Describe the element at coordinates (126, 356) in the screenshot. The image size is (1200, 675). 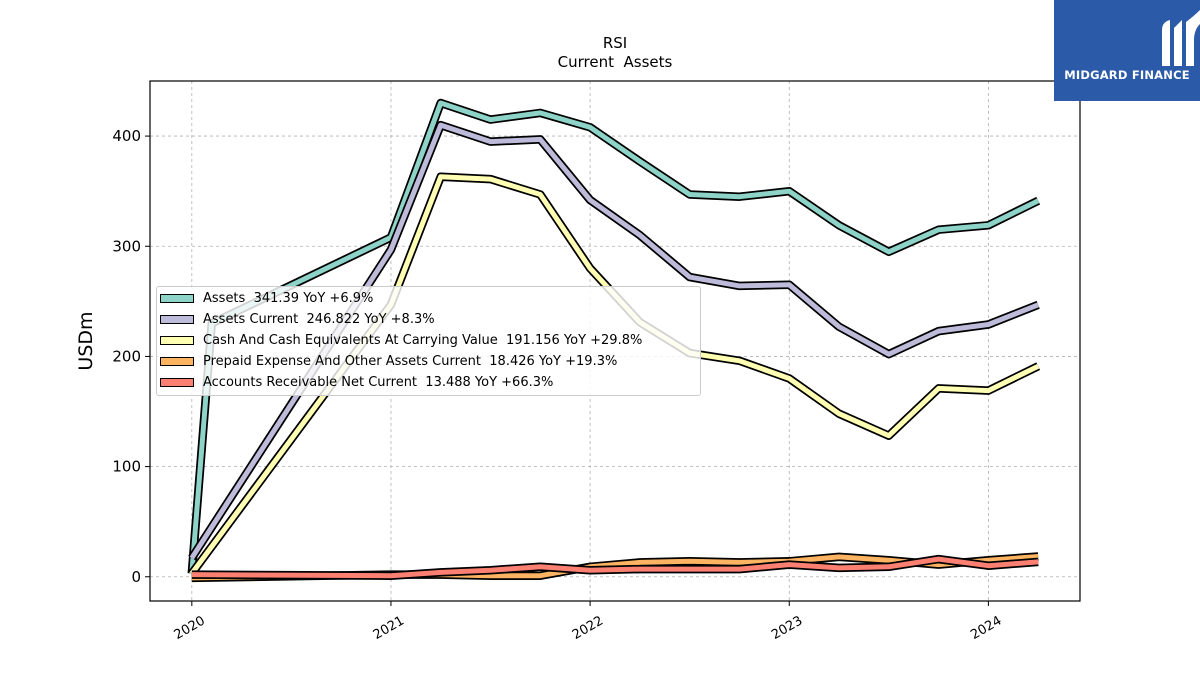
I see `y-tick-label: 200` at that location.